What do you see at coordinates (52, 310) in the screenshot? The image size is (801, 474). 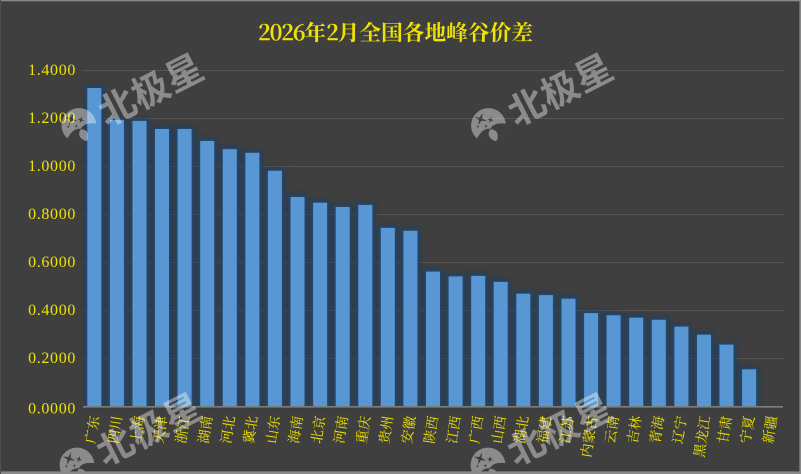 I see `svg-text: 0.4000` at bounding box center [52, 310].